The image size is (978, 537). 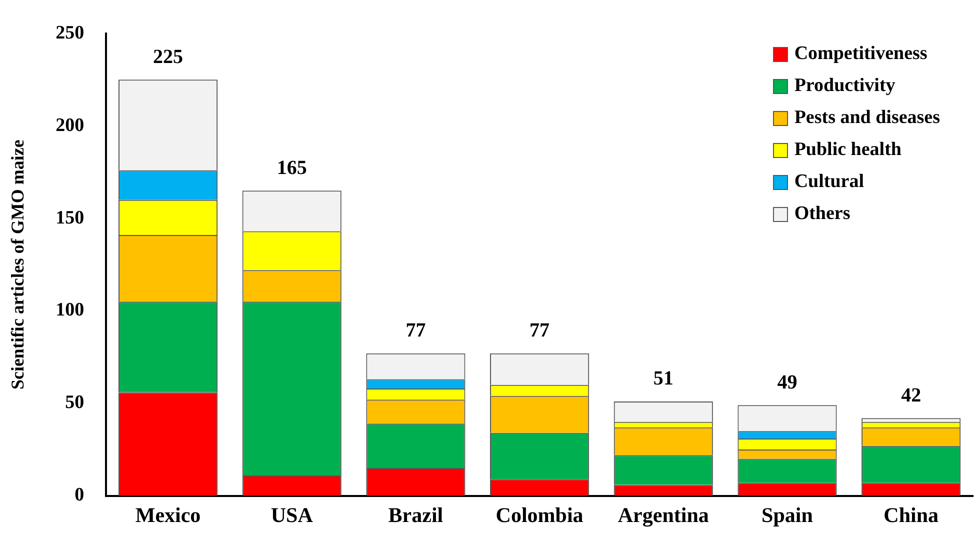 I want to click on x-tick-label: China, so click(x=912, y=514).